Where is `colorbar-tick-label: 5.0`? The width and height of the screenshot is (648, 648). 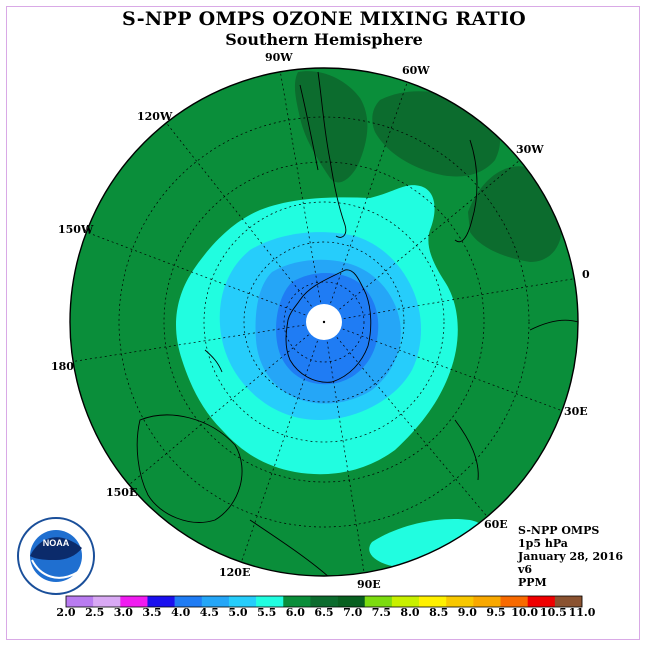
colorbar-tick-label: 5.0 is located at coordinates (238, 612).